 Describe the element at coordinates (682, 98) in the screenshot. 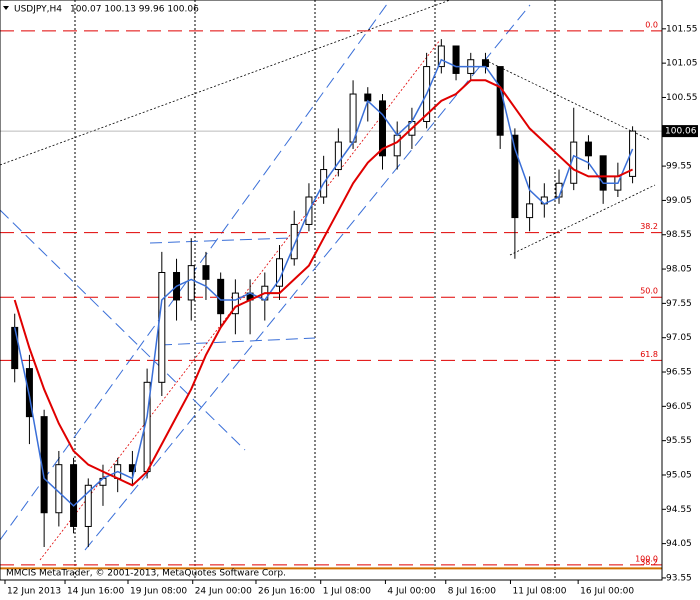

I see `y-tick-label: 100.55` at that location.